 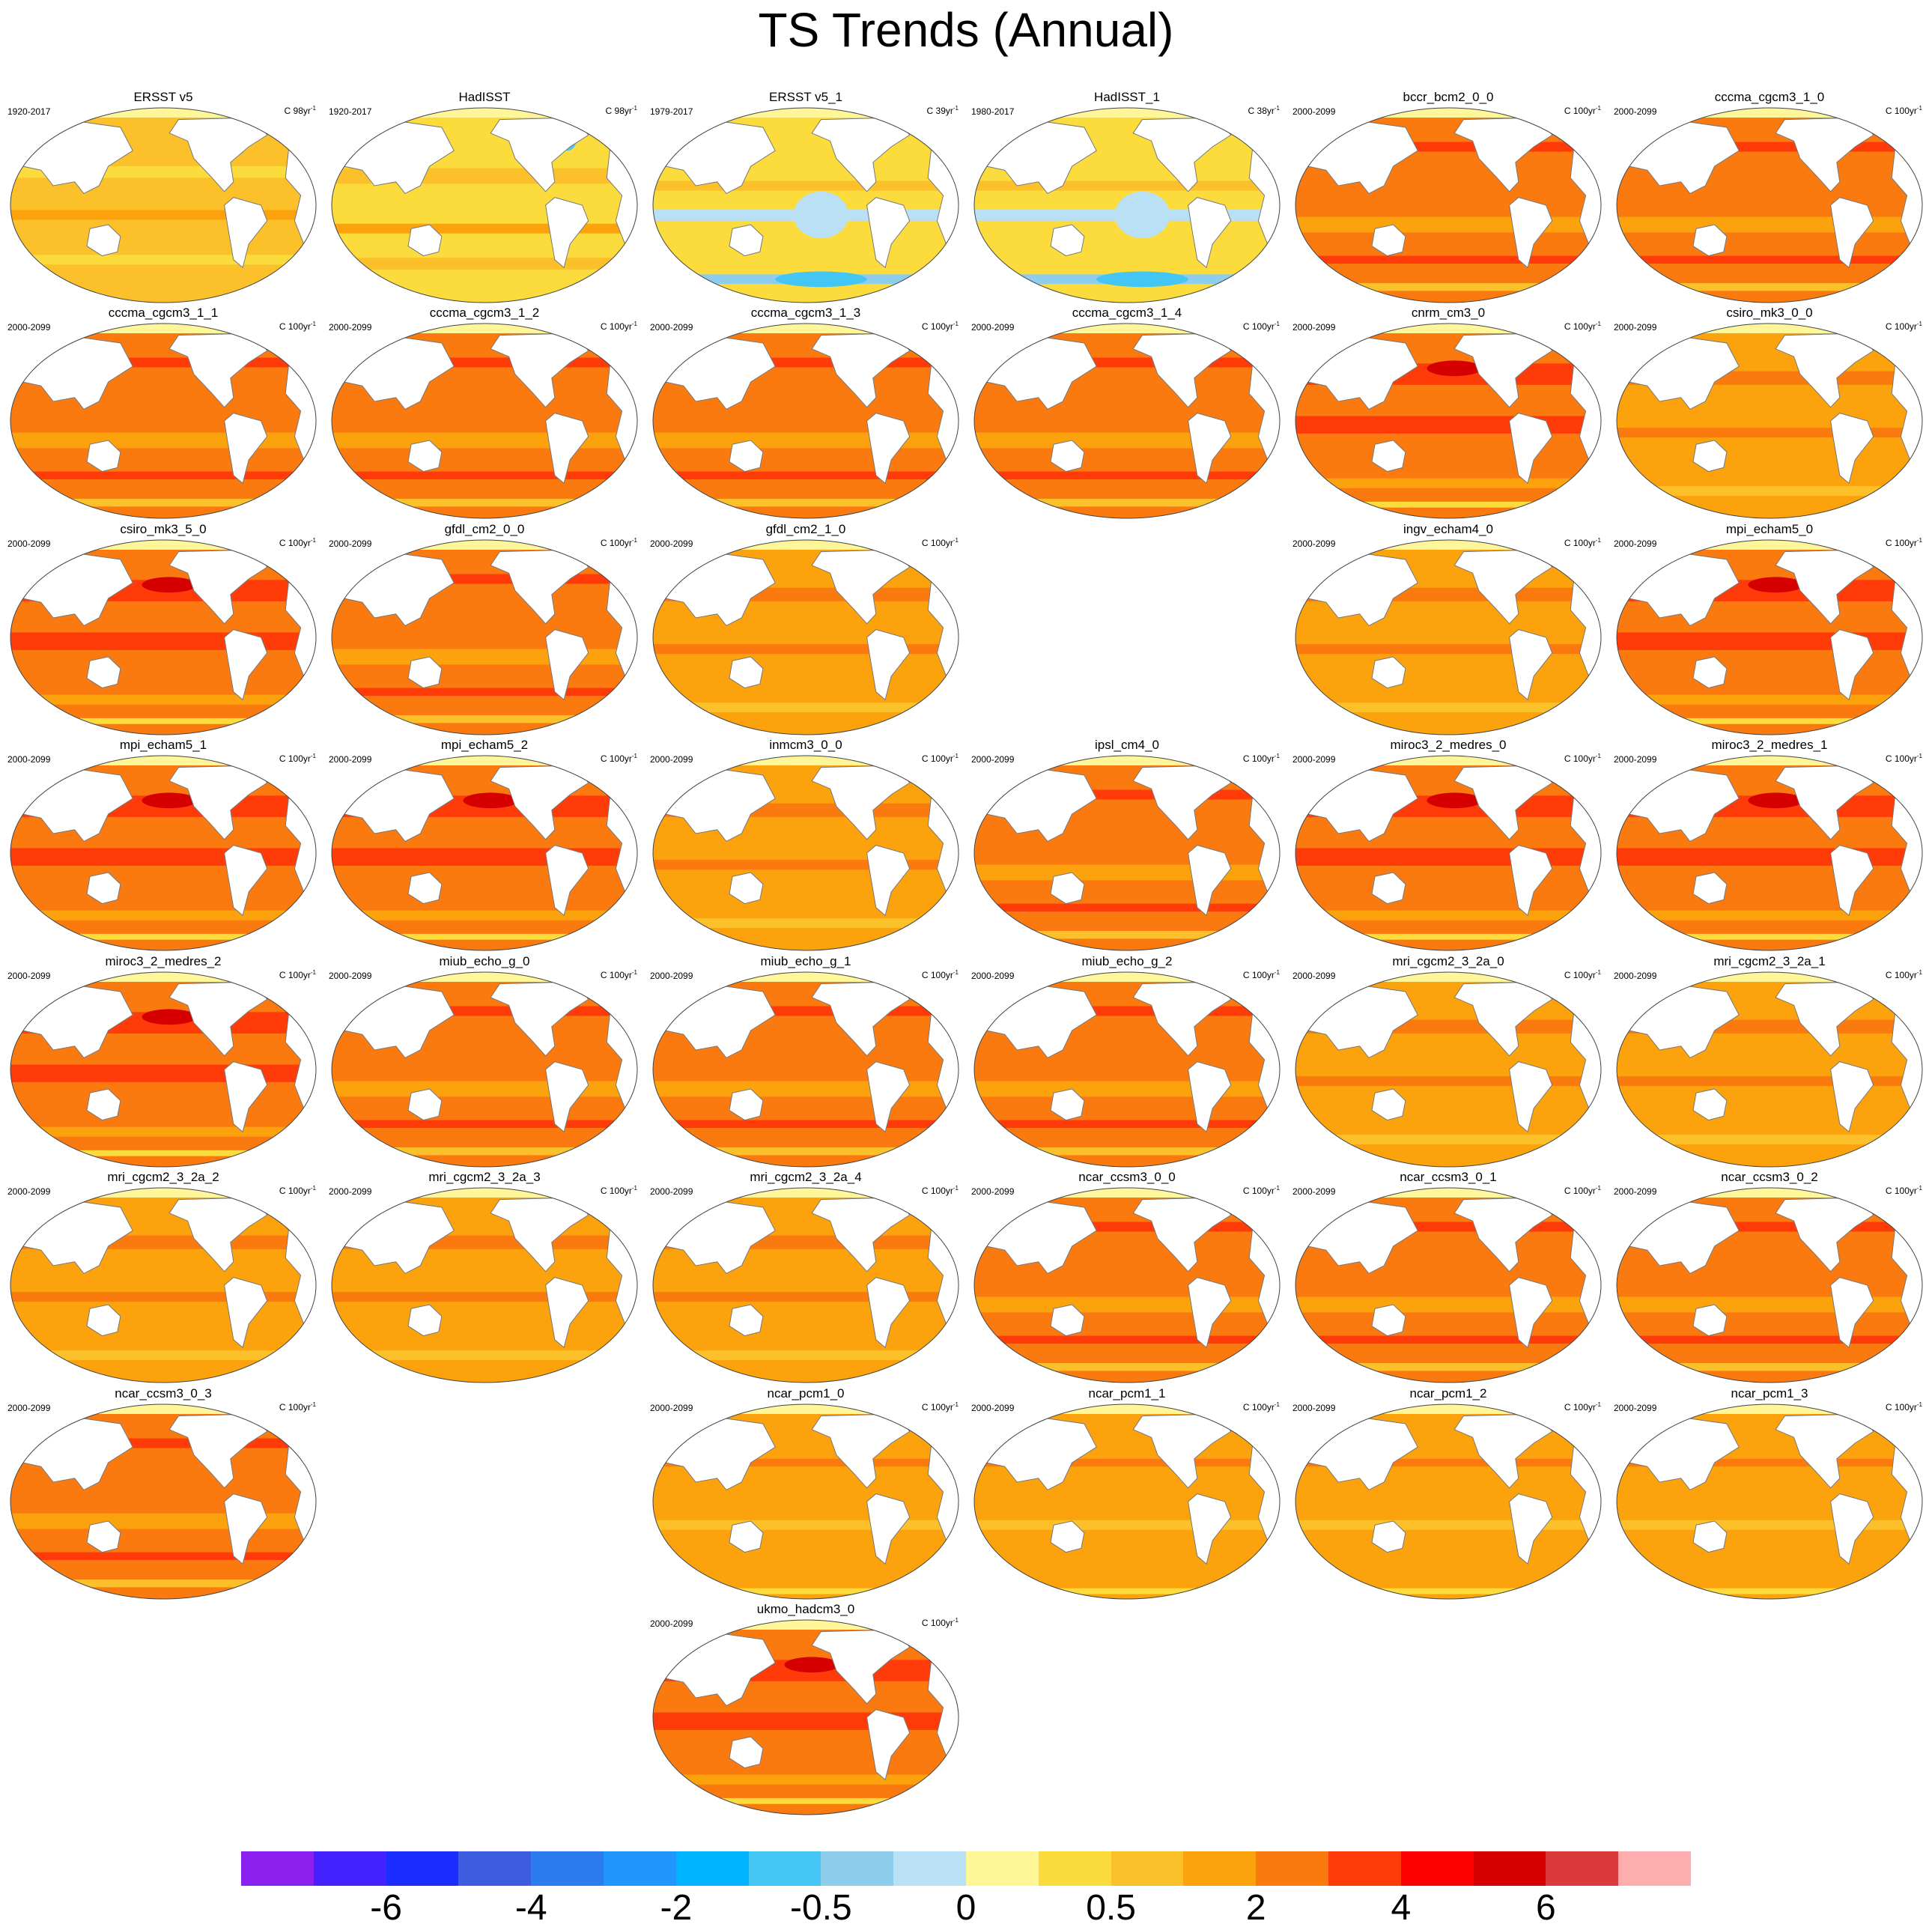 What do you see at coordinates (490, 800) in the screenshot?
I see `trend-anomaly` at bounding box center [490, 800].